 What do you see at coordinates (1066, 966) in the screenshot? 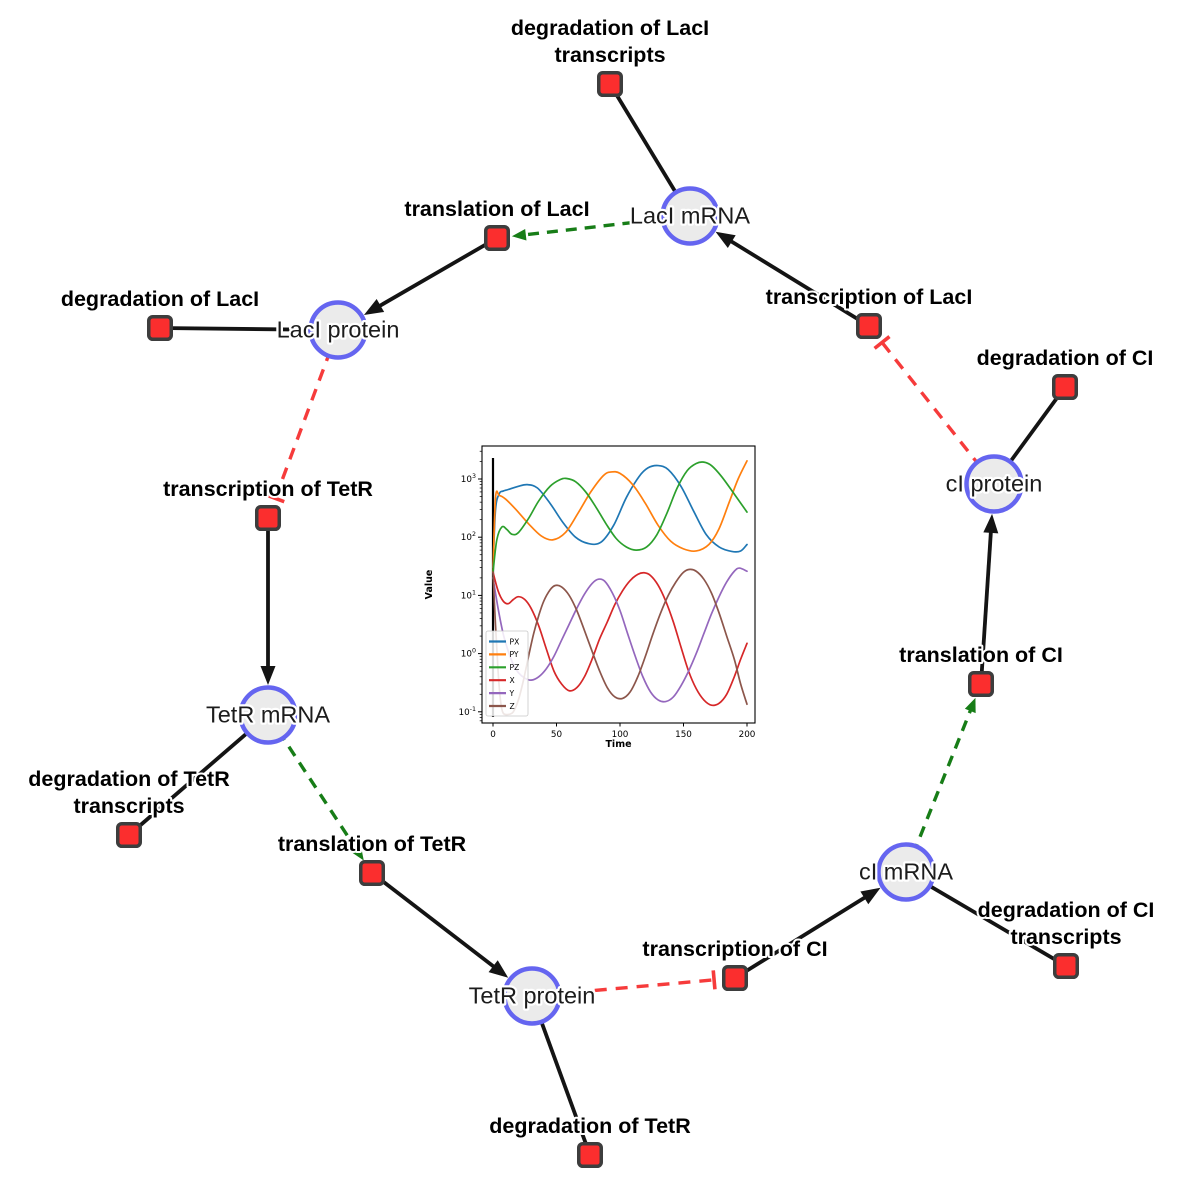
I see `reaction-node-deg_ci_tx` at bounding box center [1066, 966].